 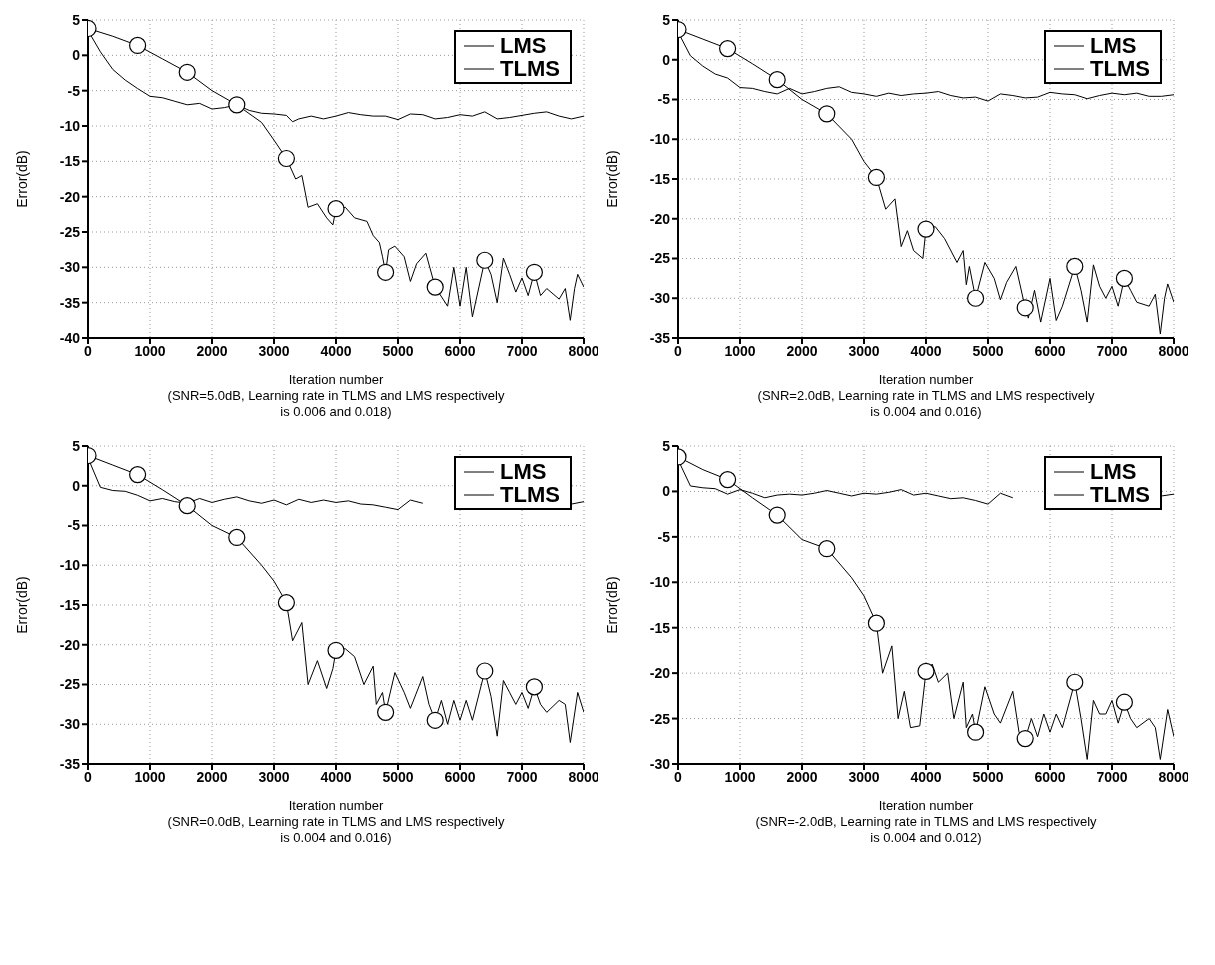 What do you see at coordinates (70, 302) in the screenshot?
I see `y-tick-label: -35` at bounding box center [70, 302].